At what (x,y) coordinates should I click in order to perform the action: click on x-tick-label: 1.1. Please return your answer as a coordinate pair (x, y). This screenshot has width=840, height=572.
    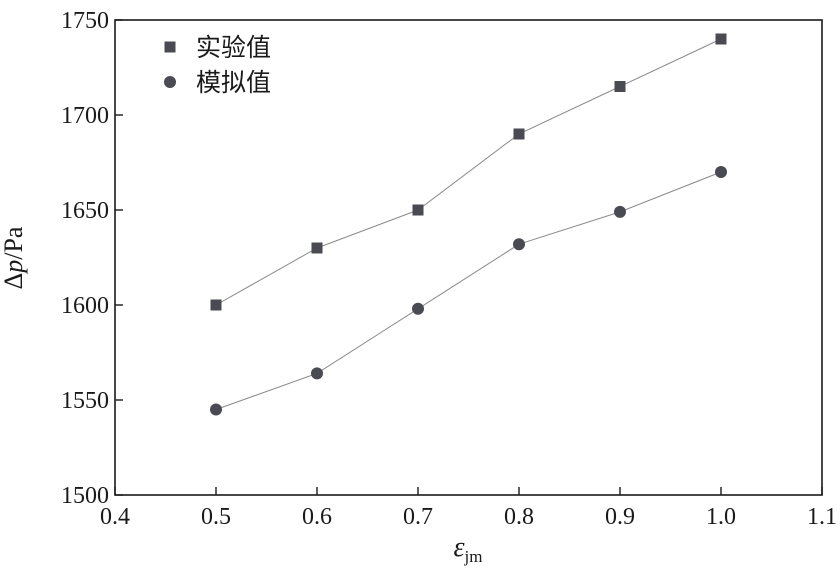
    Looking at the image, I should click on (822, 517).